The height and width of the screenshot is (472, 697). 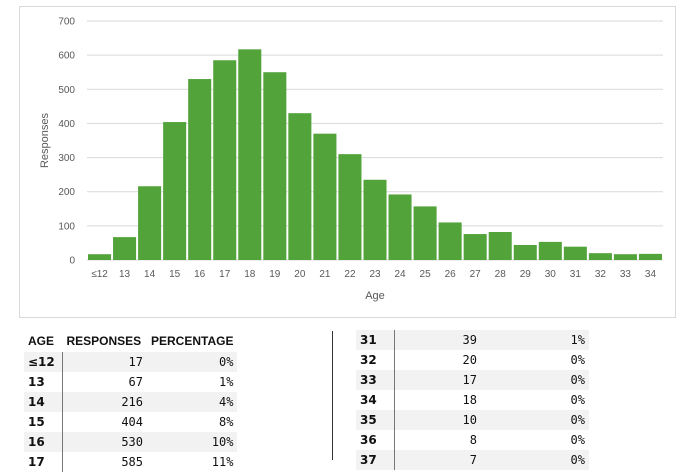 I want to click on cell-responses: 7, so click(x=437, y=460).